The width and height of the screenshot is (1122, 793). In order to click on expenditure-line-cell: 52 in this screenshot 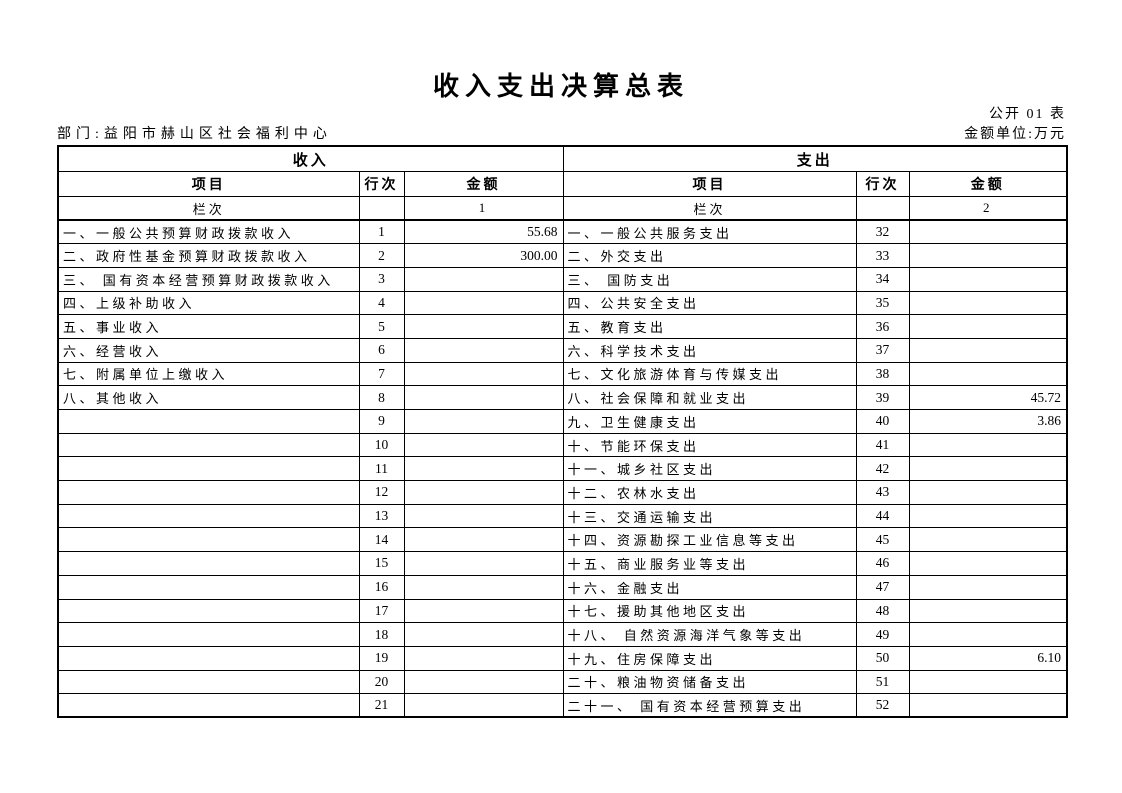, I will do `click(882, 705)`.